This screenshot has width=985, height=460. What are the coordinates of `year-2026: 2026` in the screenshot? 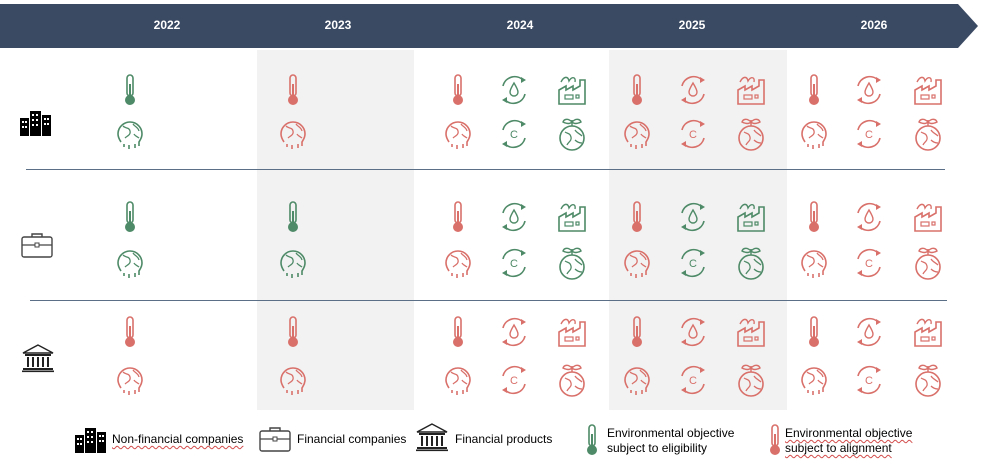 It's located at (874, 25).